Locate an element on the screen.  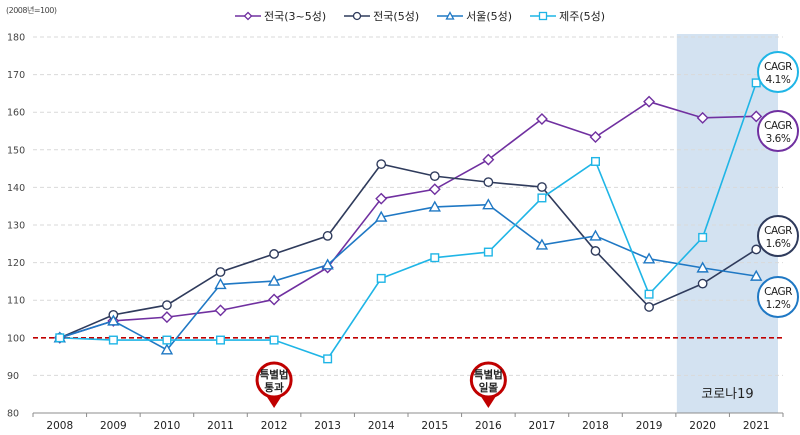
legend-label: 서울(5성) is located at coordinates (489, 16).